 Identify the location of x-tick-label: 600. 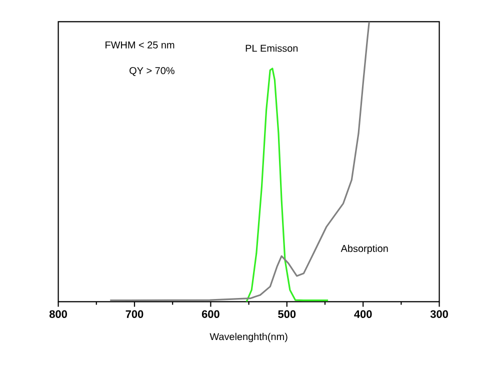
(211, 314).